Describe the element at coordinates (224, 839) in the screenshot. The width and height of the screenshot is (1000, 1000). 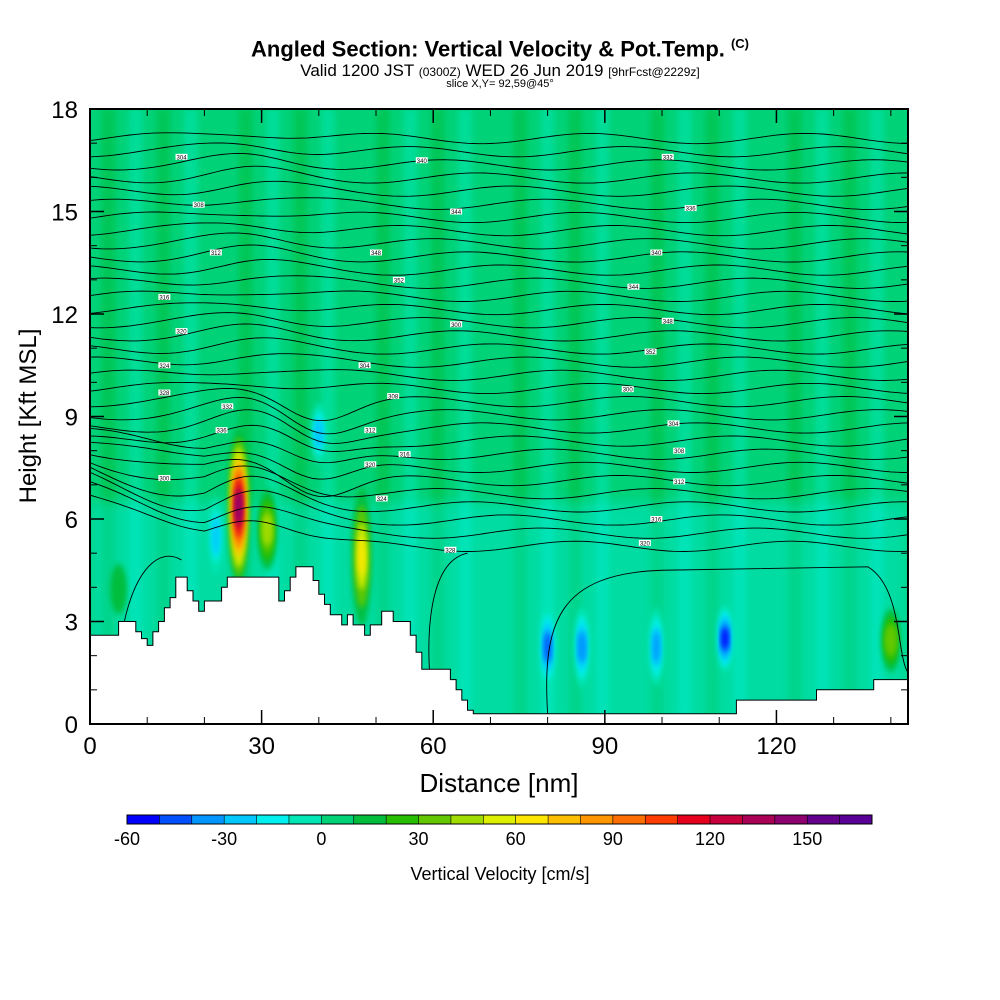
I see `colorbar-tick-label: -30` at that location.